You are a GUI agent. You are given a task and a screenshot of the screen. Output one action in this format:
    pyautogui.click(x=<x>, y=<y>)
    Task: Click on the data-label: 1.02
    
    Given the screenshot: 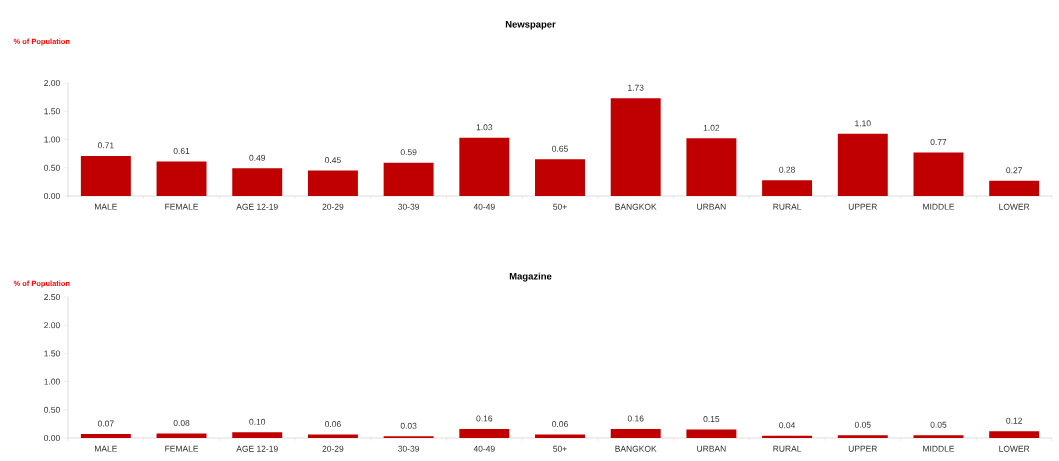 What is the action you would take?
    pyautogui.click(x=711, y=127)
    